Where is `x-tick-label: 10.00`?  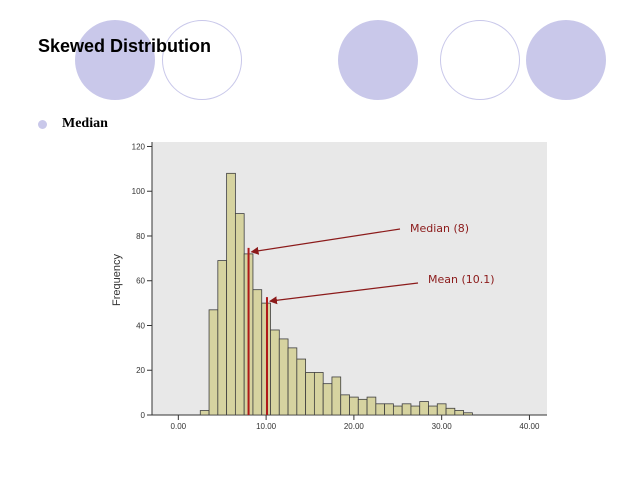
x-tick-label: 10.00 is located at coordinates (266, 426).